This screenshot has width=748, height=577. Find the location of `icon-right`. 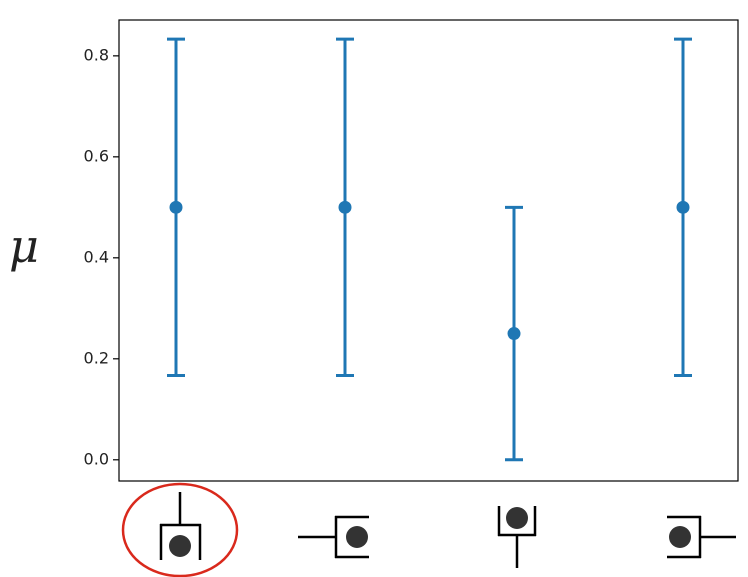

icon-right is located at coordinates (701, 537).